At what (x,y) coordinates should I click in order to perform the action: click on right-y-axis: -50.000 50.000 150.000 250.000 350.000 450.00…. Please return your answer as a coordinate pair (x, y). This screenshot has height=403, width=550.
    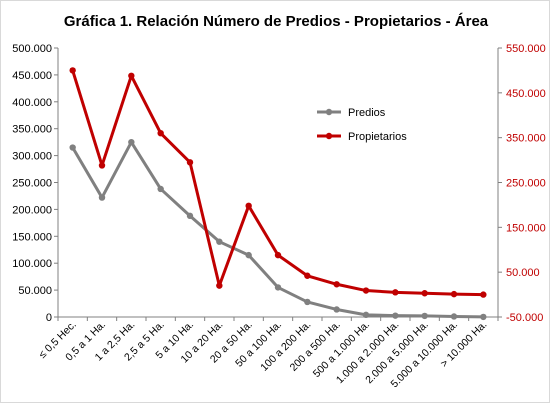
    Looking at the image, I should click on (521, 183).